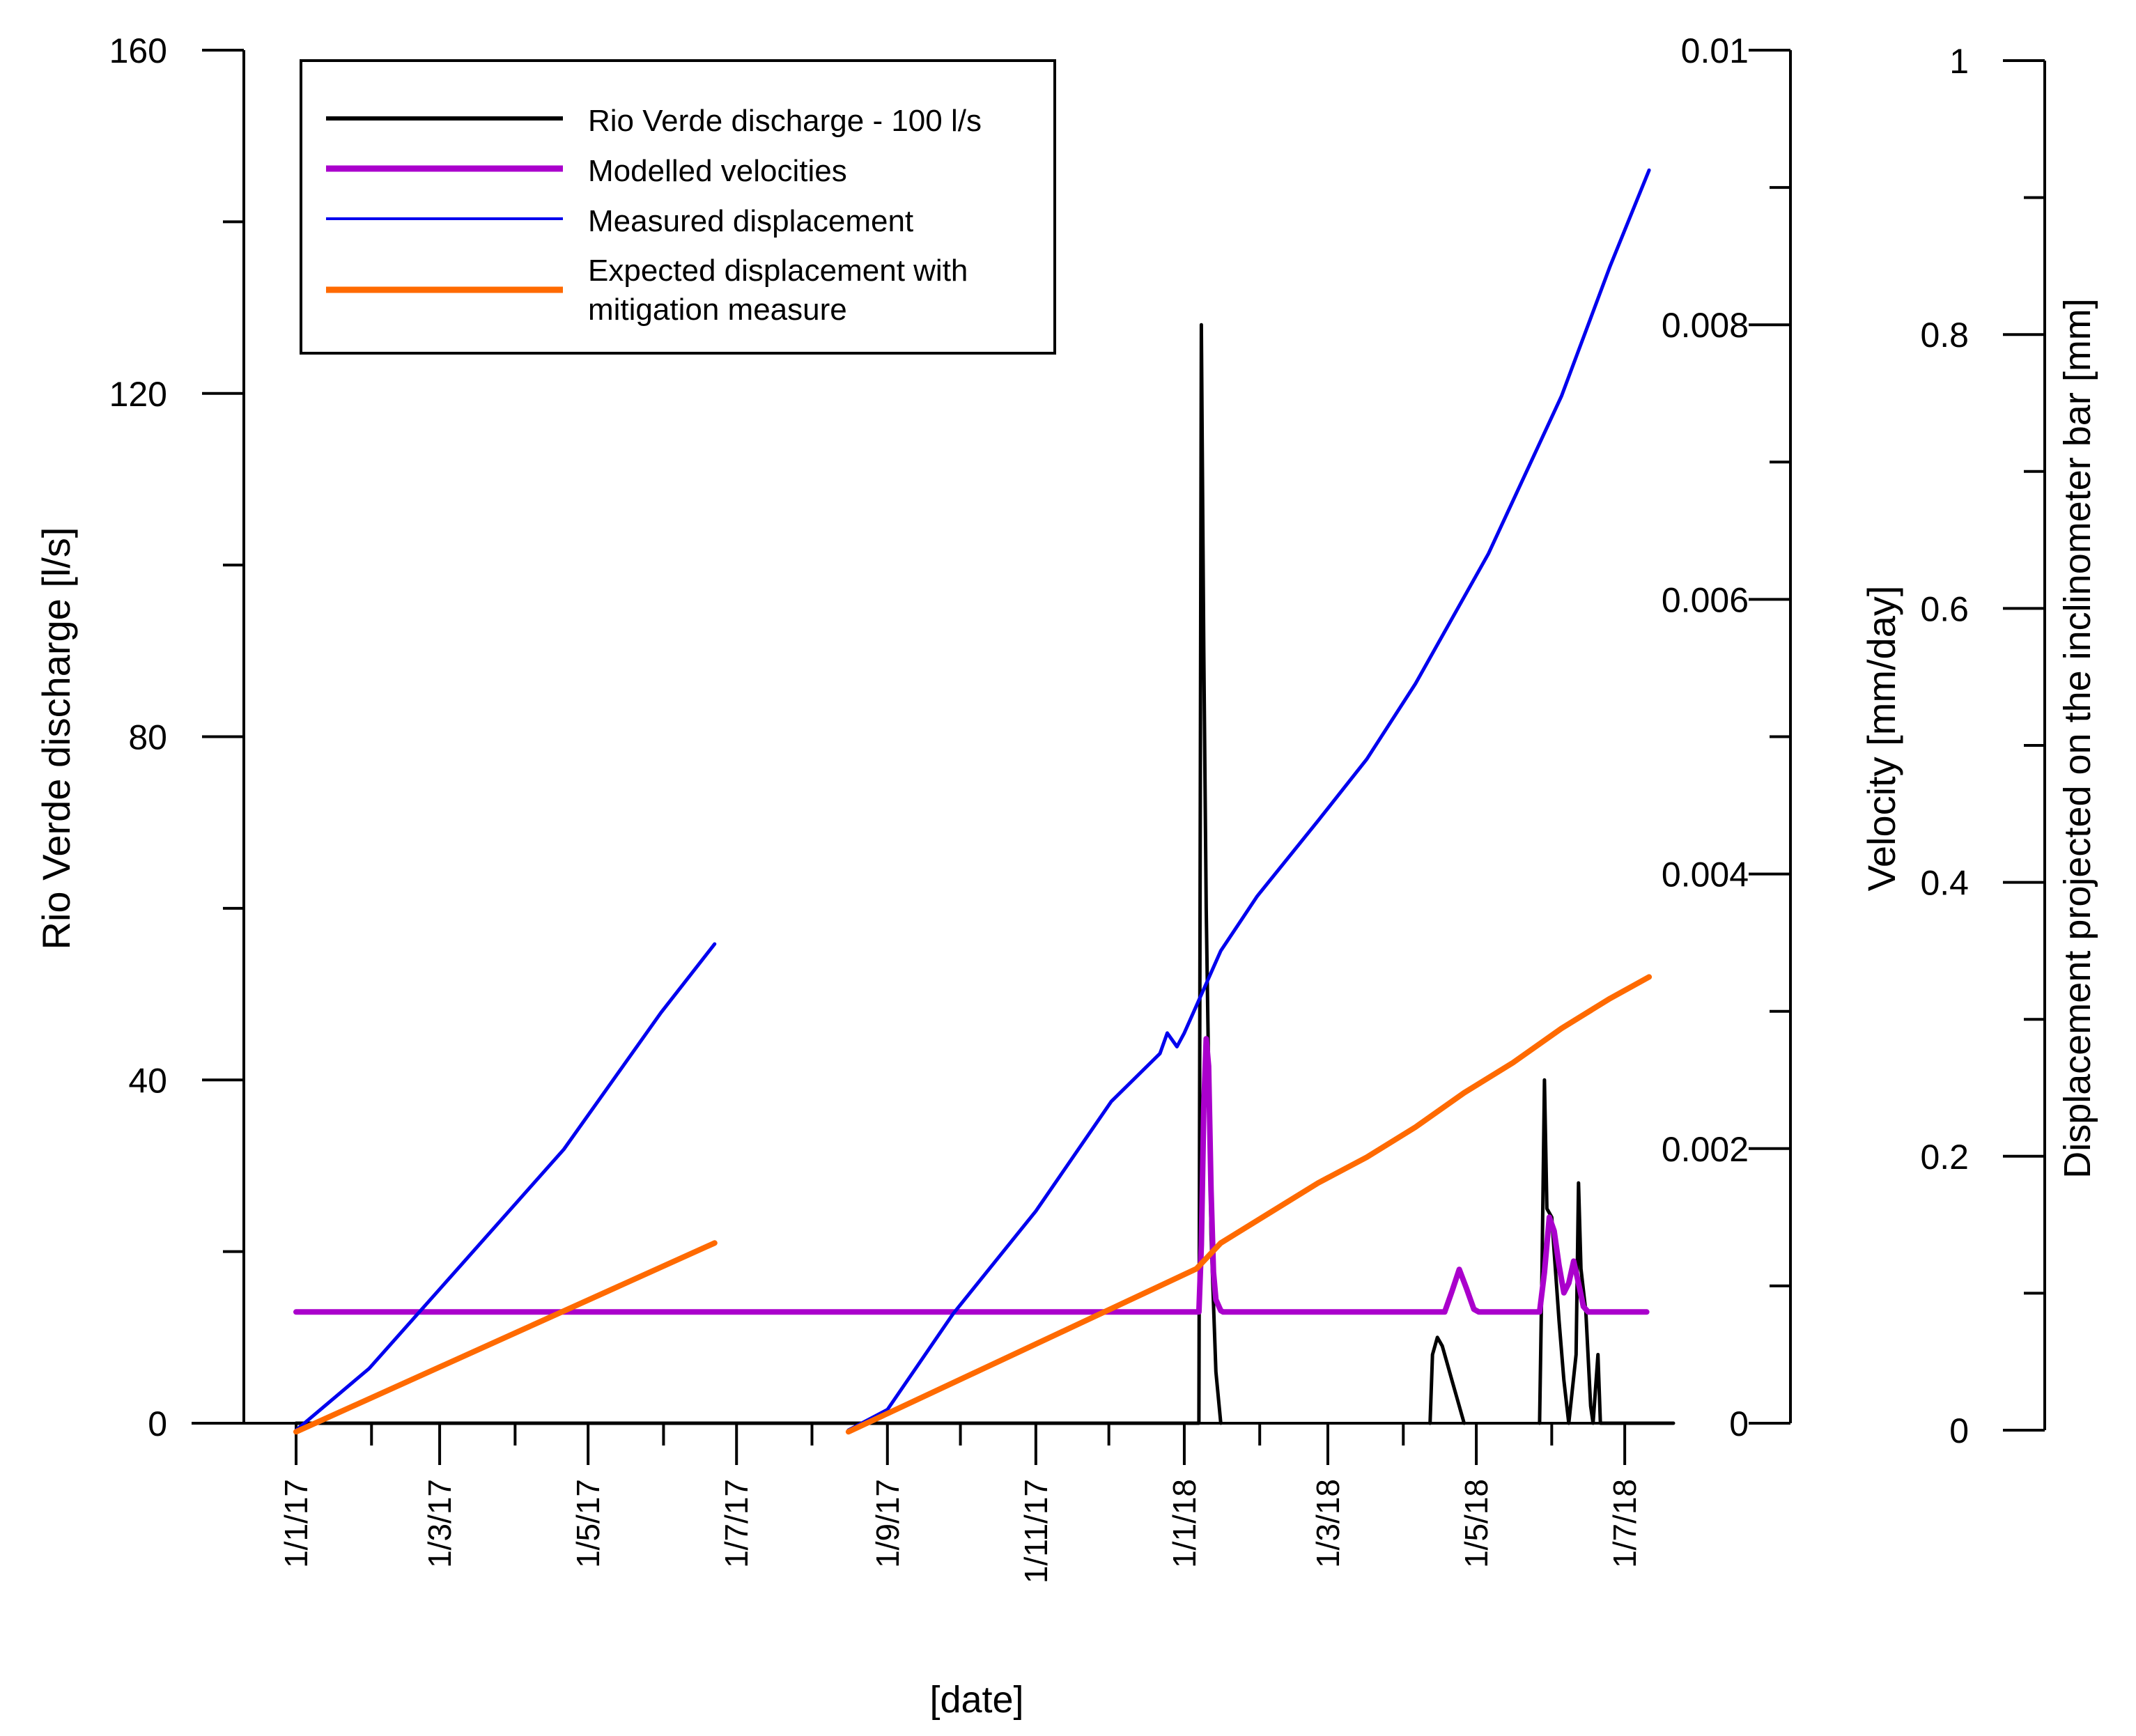  I want to click on y-tick-label-displacement-0: 0, so click(1959, 1431).